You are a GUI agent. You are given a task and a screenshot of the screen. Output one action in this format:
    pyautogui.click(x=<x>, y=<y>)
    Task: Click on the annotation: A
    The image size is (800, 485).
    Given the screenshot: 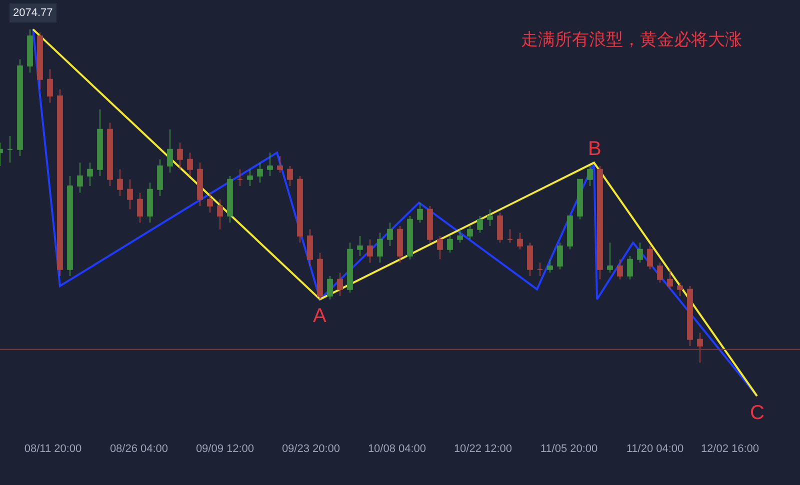 What is the action you would take?
    pyautogui.click(x=320, y=316)
    